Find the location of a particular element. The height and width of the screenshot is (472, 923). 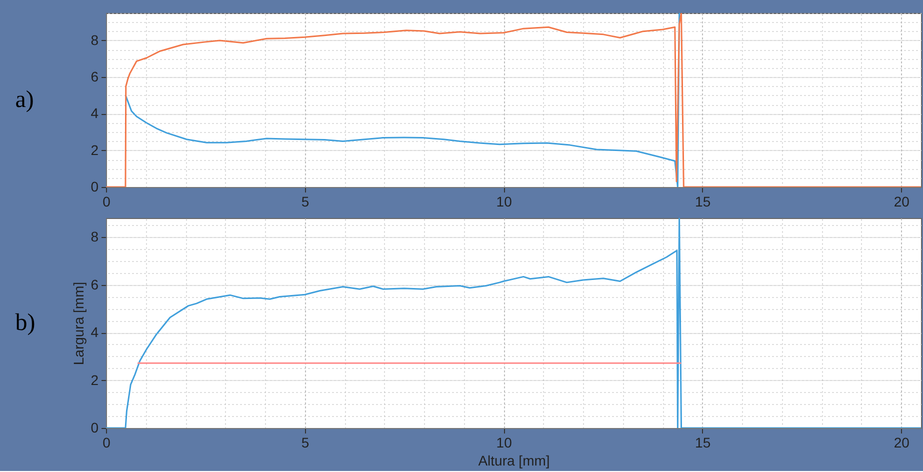

text: b) is located at coordinates (25, 323).